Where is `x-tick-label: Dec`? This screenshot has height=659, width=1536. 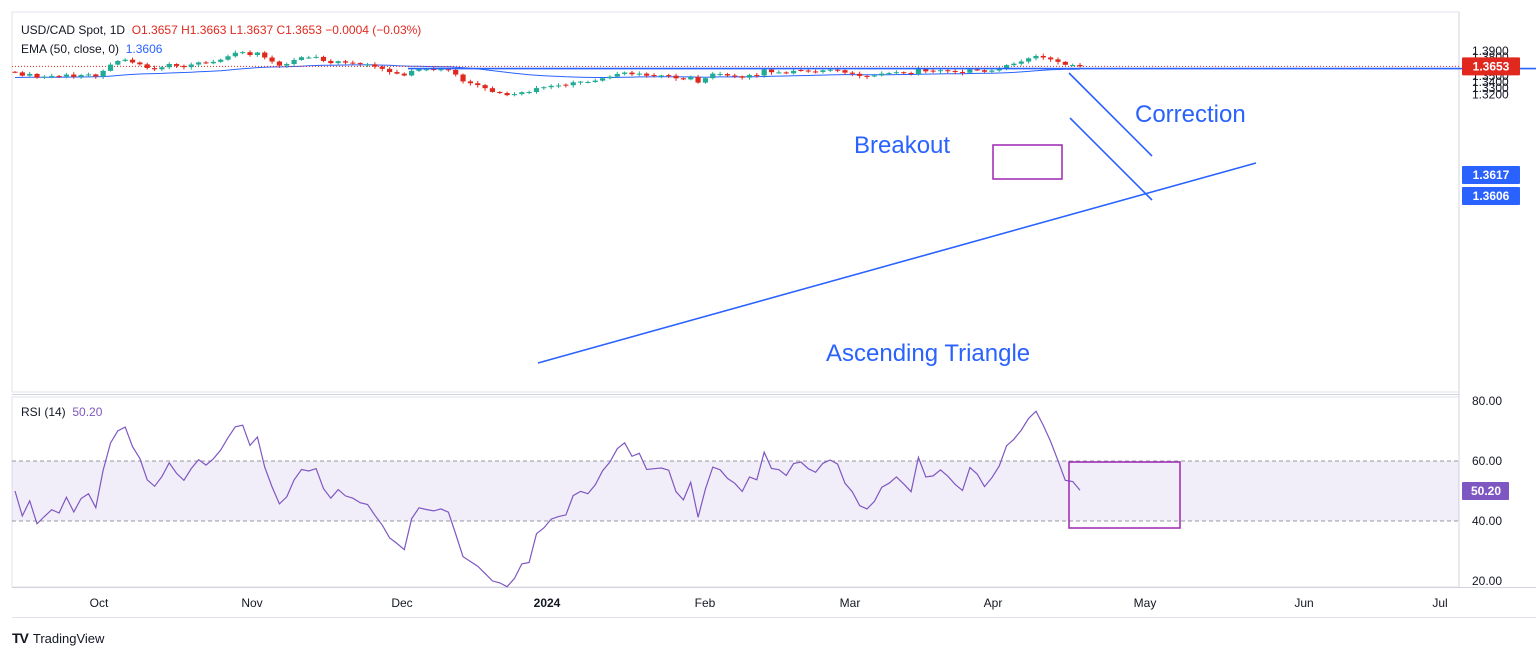
x-tick-label: Dec is located at coordinates (401, 603).